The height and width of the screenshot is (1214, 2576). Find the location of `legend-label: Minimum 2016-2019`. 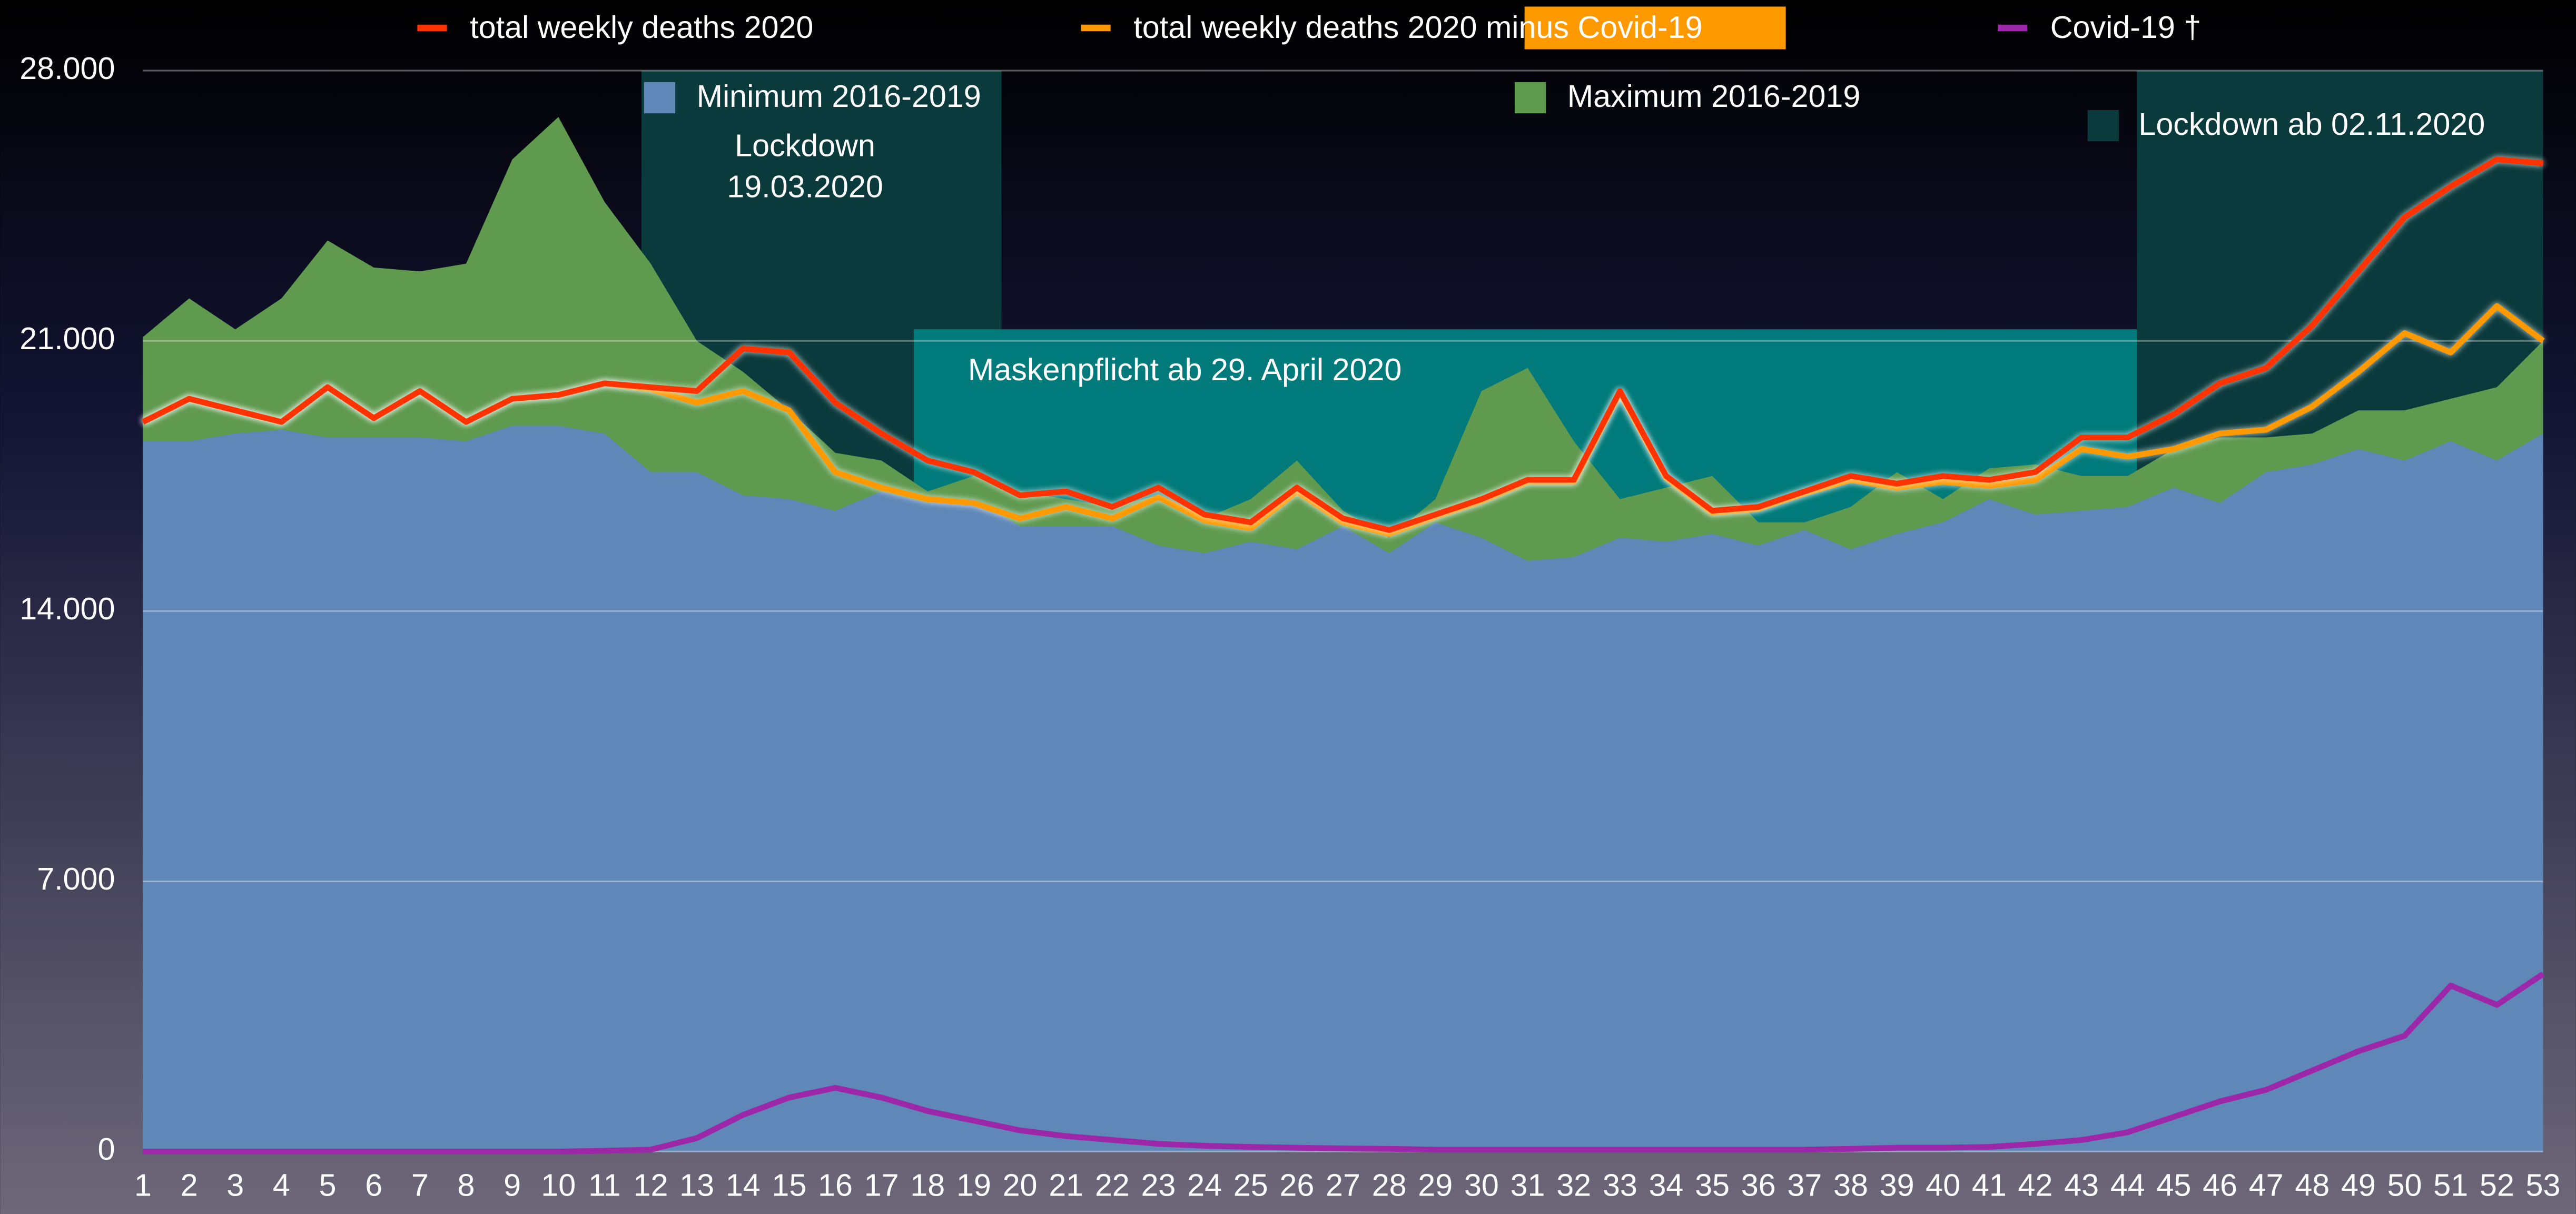

legend-label: Minimum 2016-2019 is located at coordinates (839, 96).